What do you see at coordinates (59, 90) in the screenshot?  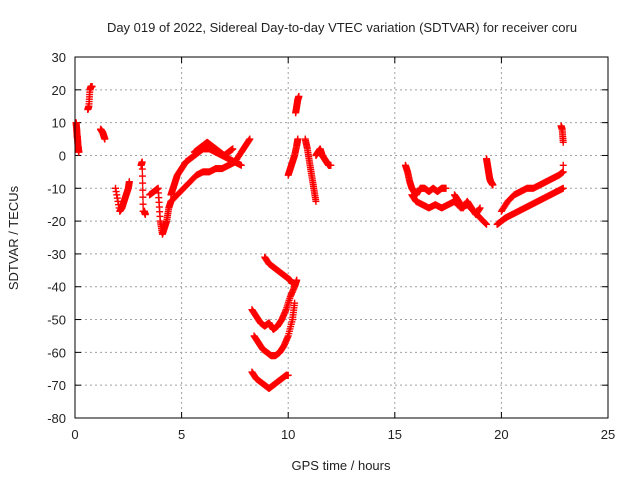 I see `y-tick-label: 20` at bounding box center [59, 90].